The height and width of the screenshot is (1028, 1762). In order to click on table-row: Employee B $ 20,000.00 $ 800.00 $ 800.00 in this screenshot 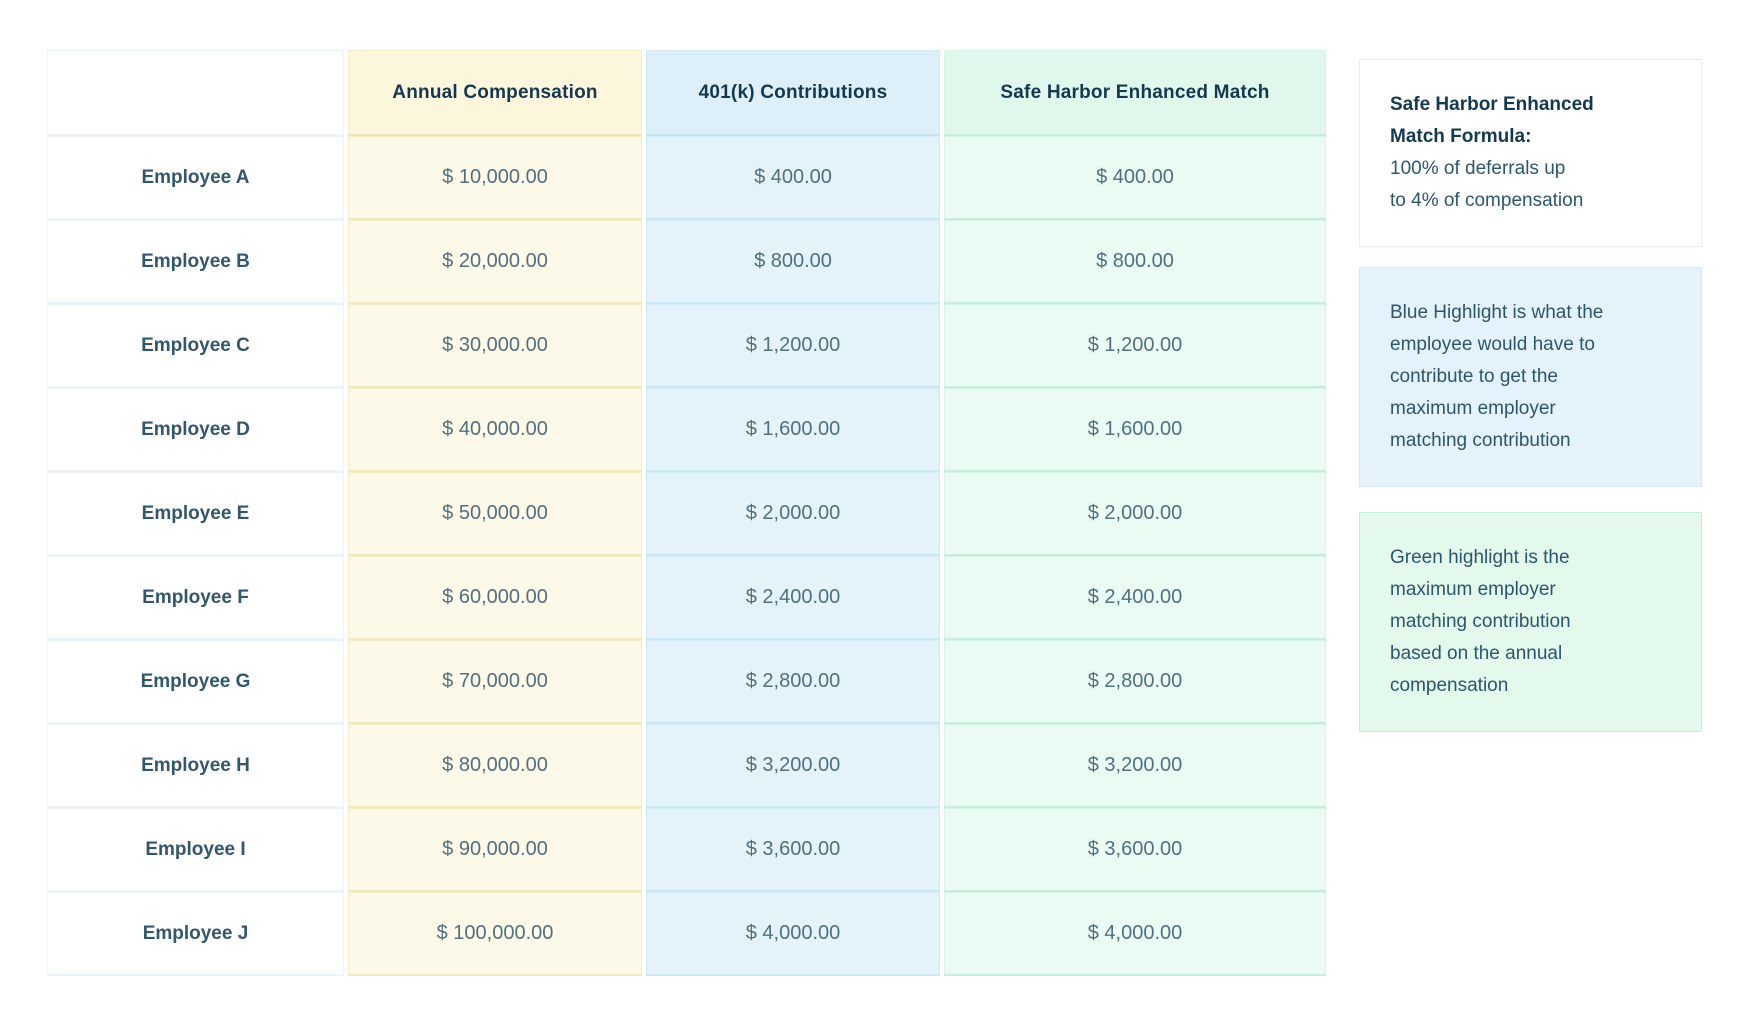, I will do `click(686, 262)`.